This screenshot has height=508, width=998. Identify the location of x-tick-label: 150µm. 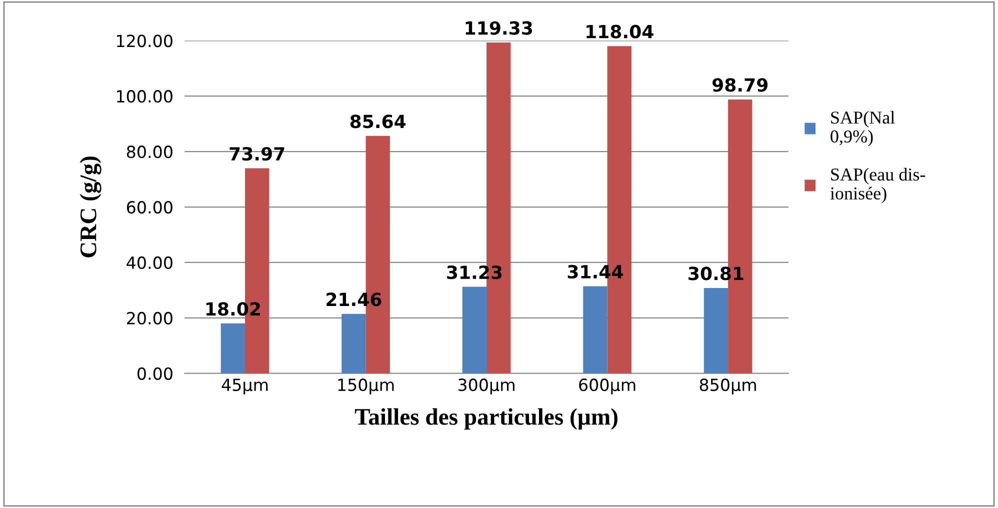
(366, 386).